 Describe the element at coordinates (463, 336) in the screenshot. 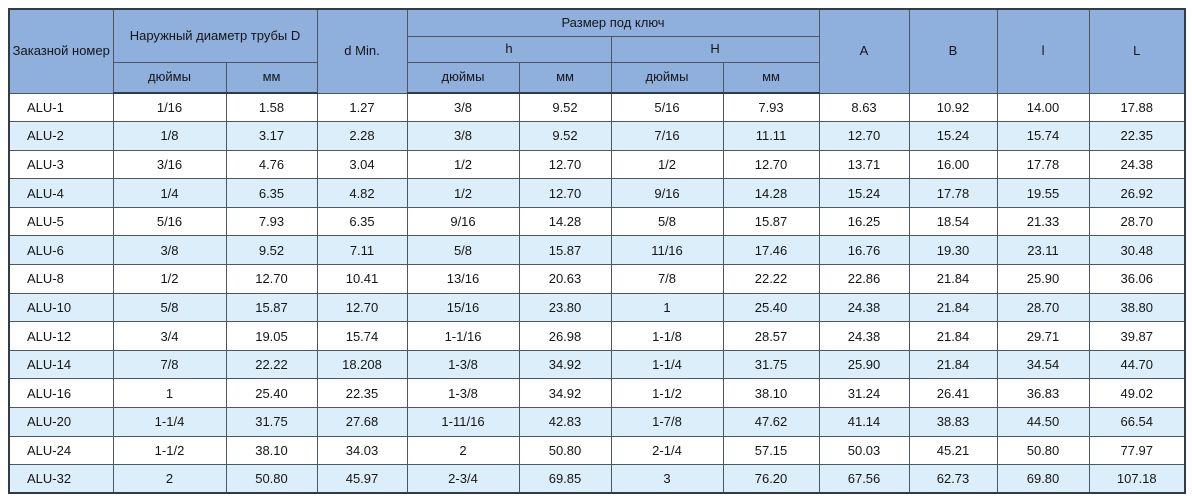

I see `table-cell: 1-1/16` at that location.